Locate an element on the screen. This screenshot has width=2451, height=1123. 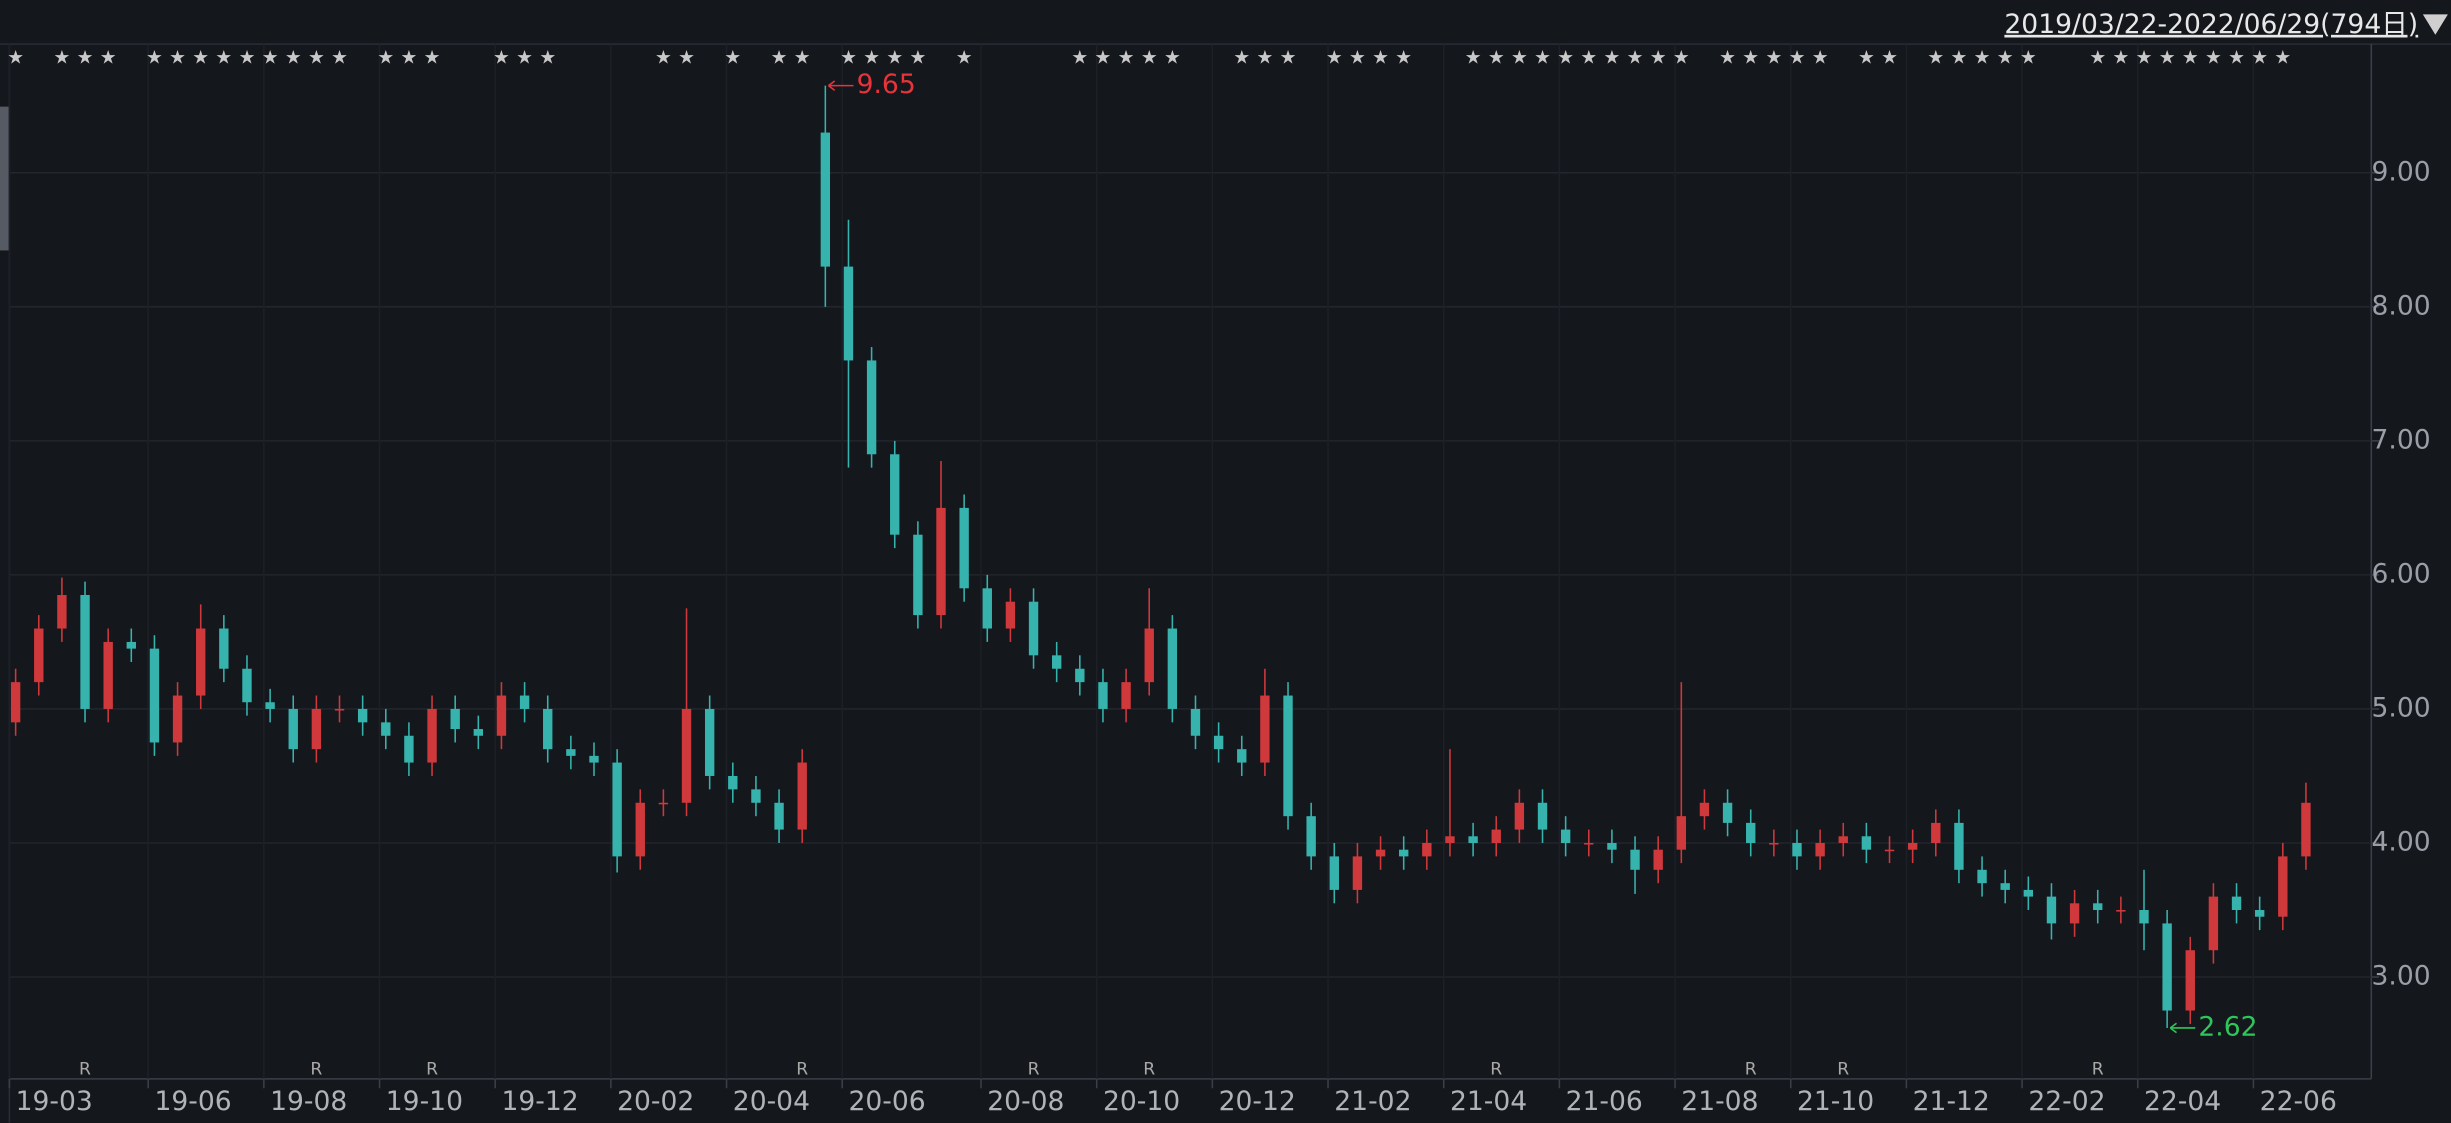
y-tick-label: 7.00 is located at coordinates (2401, 439).